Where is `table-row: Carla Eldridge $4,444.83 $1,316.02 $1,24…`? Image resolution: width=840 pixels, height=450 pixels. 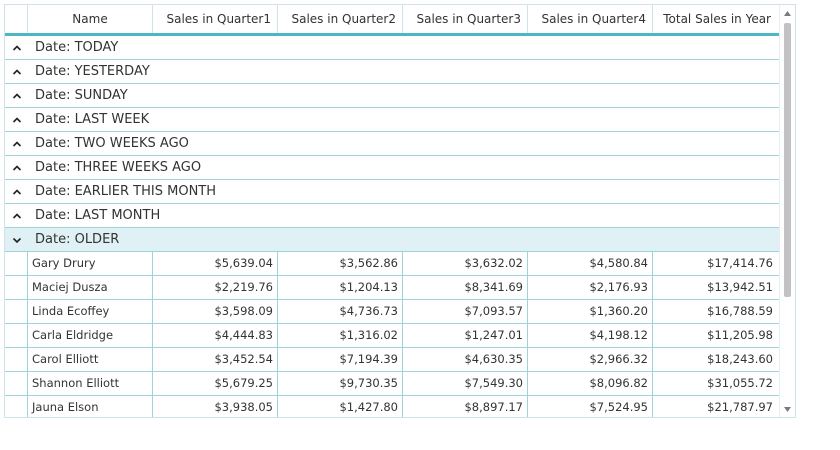
table-row: Carla Eldridge $4,444.83 $1,316.02 $1,24… is located at coordinates (392, 336).